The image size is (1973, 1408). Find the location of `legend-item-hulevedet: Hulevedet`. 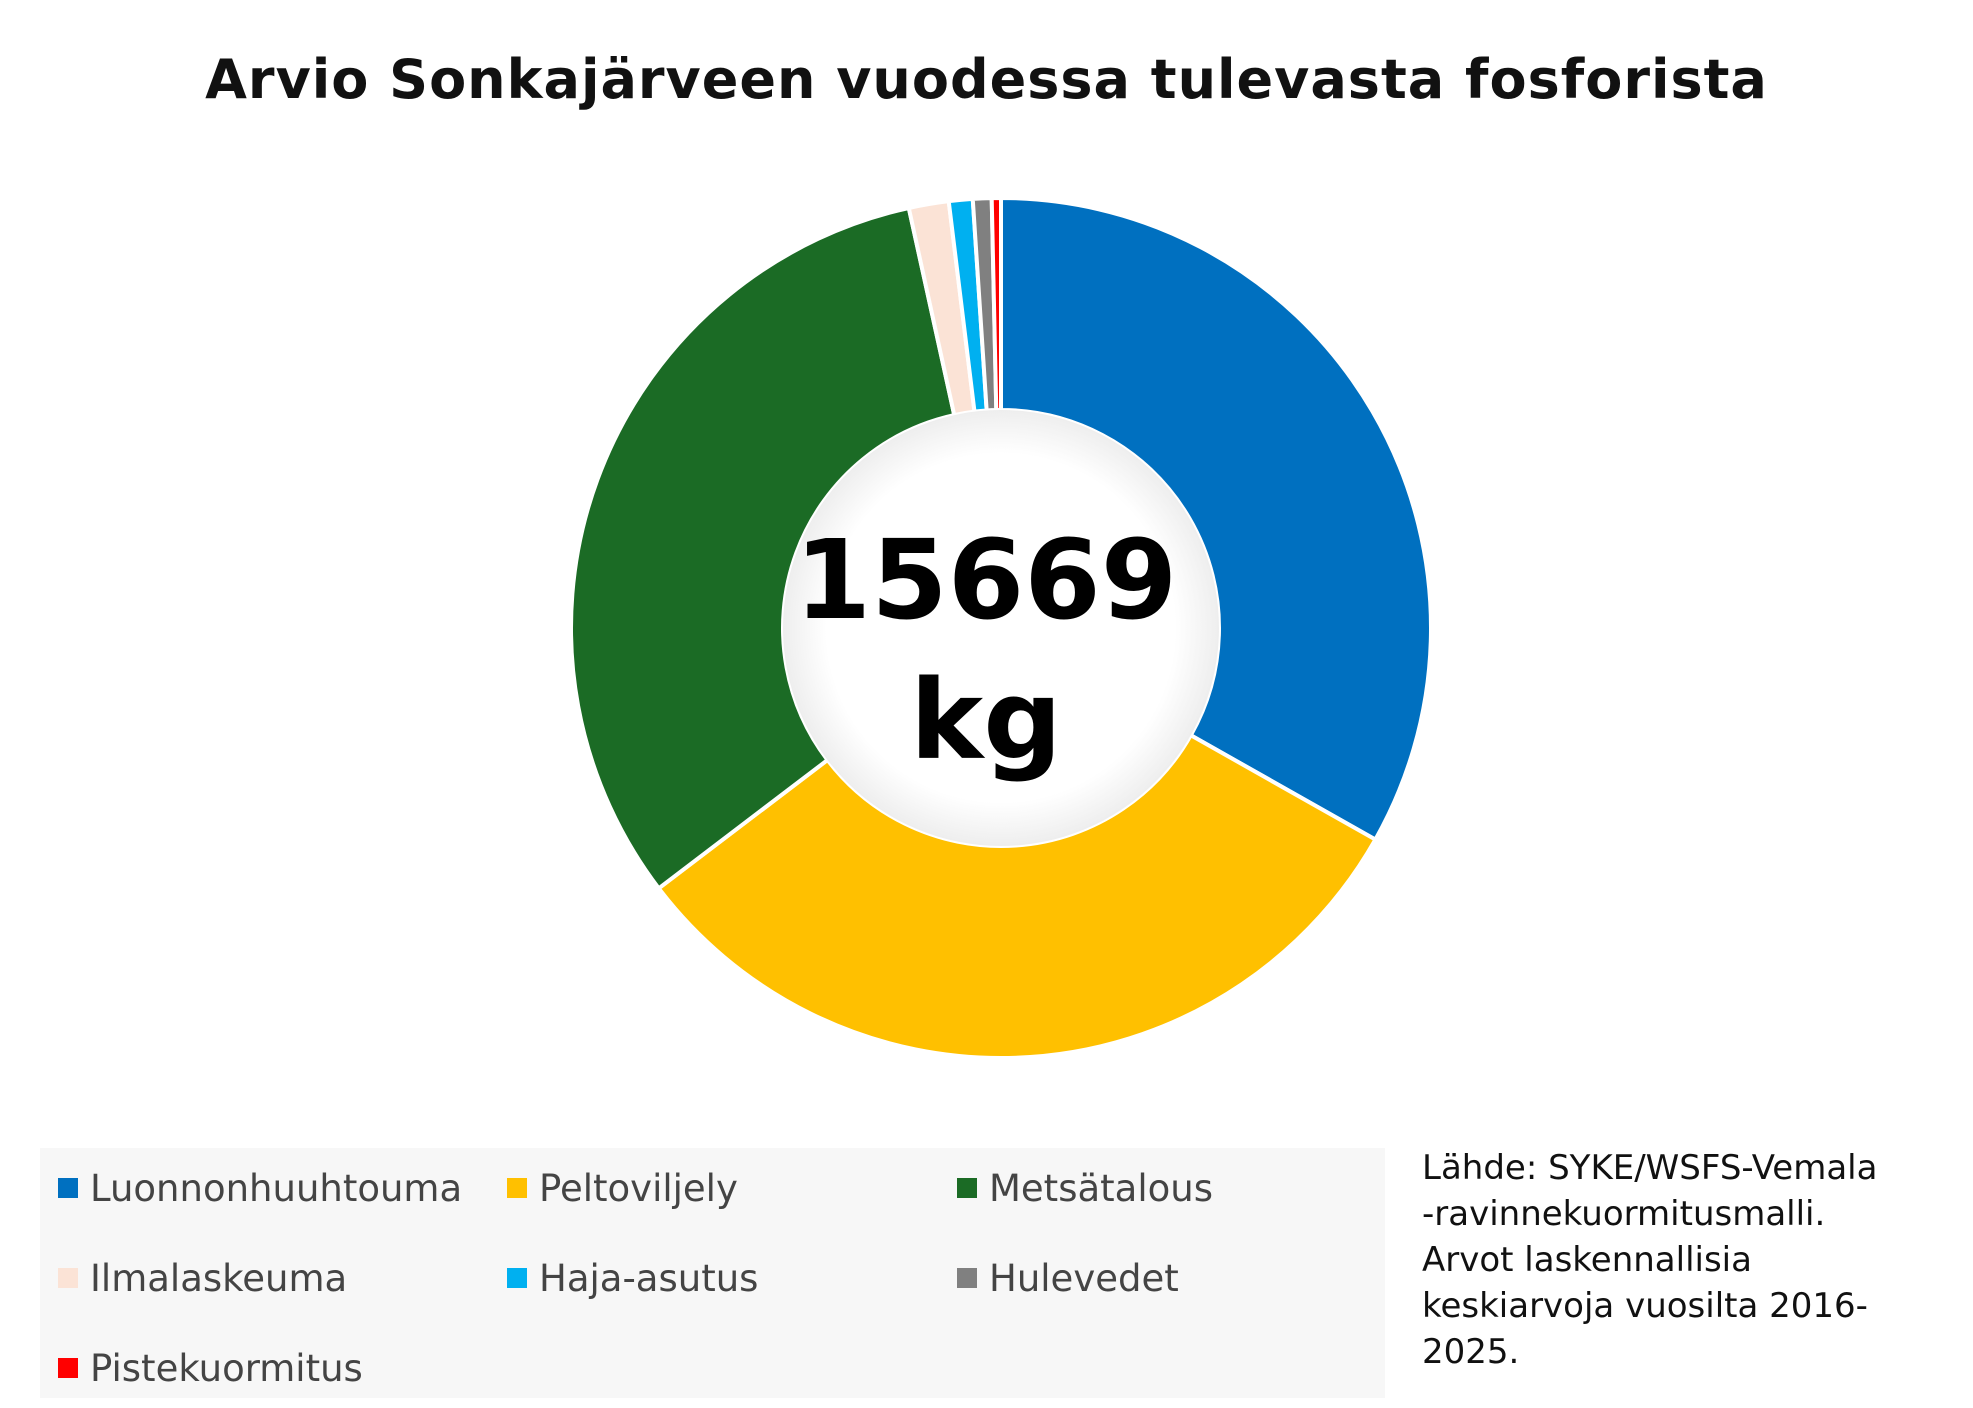

legend-item-hulevedet: Hulevedet is located at coordinates (1068, 1278).